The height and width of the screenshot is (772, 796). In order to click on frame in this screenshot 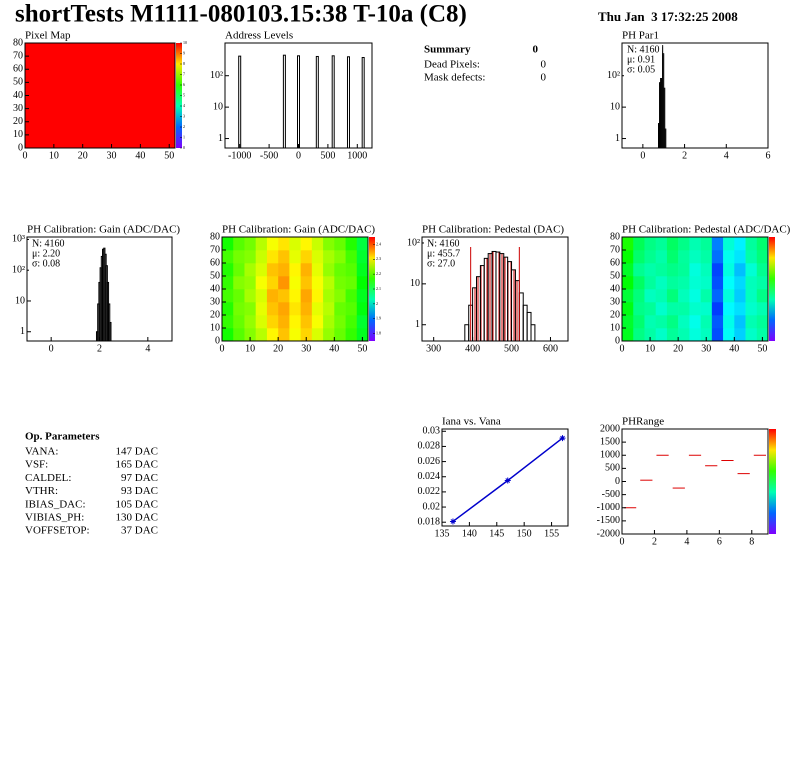, I will do `click(695, 481)`.